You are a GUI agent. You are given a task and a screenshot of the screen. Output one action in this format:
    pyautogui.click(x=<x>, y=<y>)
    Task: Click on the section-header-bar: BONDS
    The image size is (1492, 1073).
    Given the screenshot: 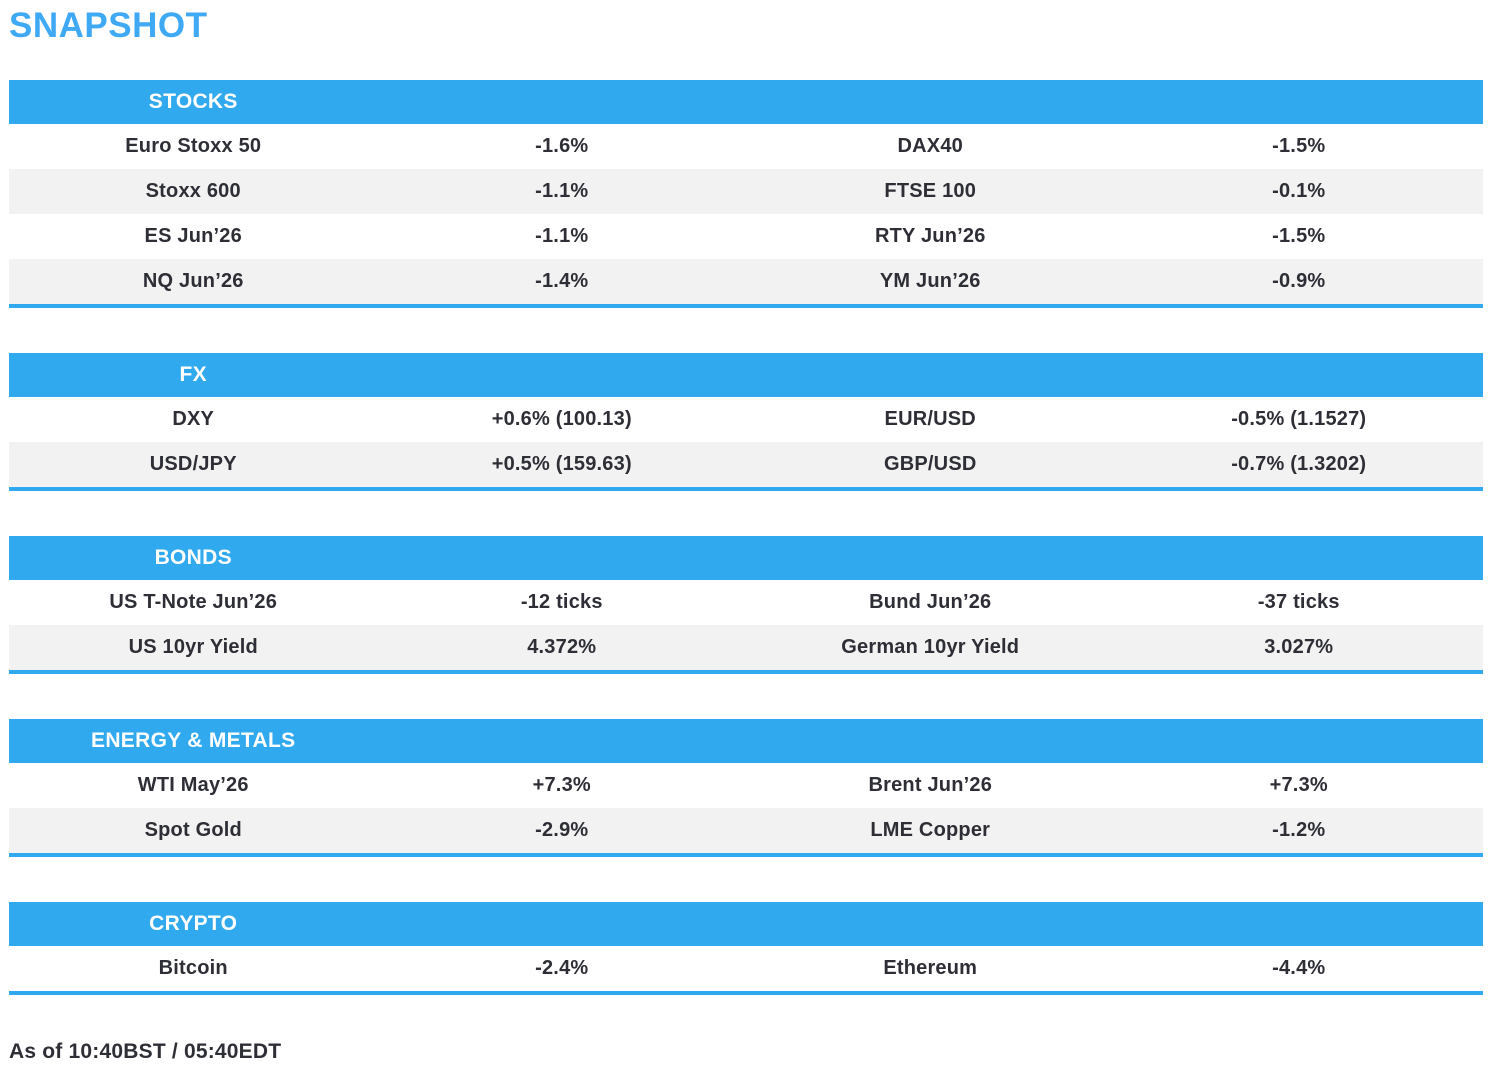 What is the action you would take?
    pyautogui.click(x=746, y=558)
    